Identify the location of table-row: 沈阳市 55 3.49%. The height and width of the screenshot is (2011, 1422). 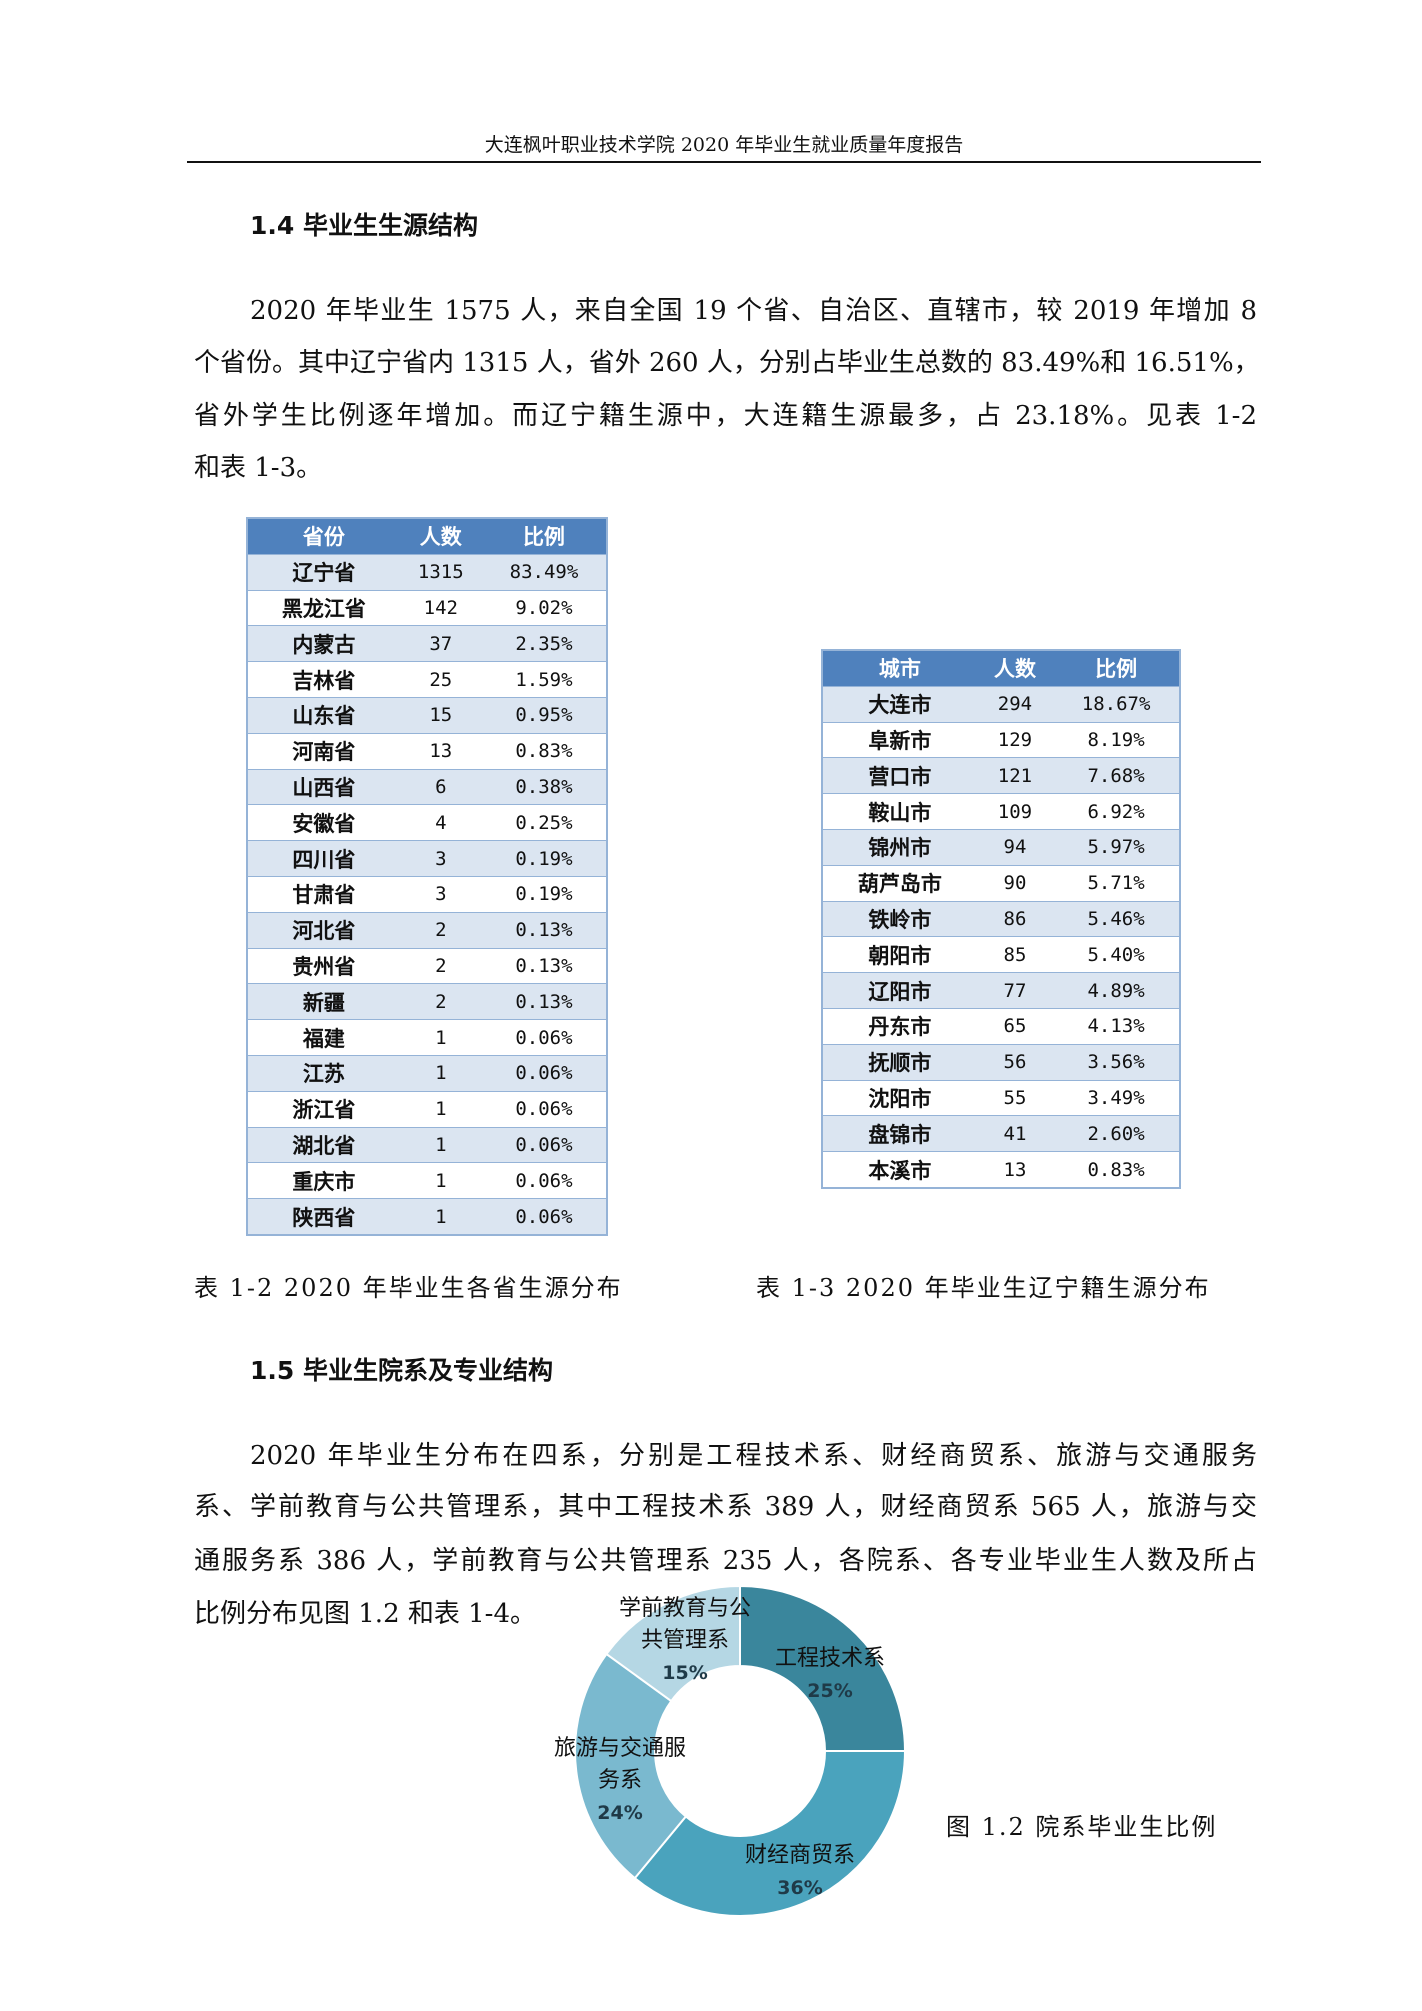
(1001, 1098).